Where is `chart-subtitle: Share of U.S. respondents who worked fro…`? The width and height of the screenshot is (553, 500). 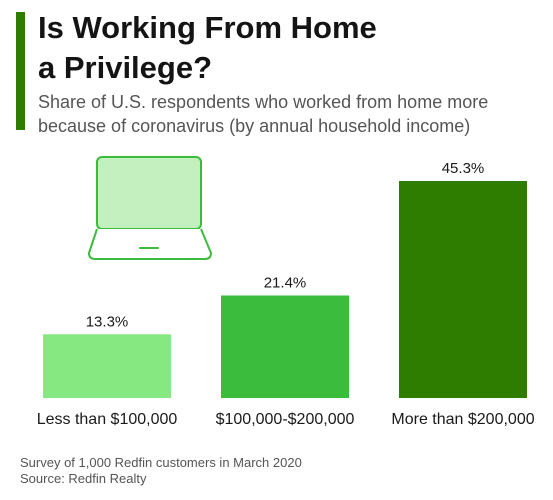 chart-subtitle: Share of U.S. respondents who worked fro… is located at coordinates (288, 114).